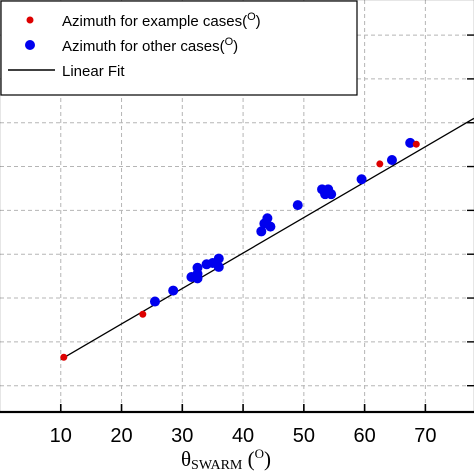  I want to click on x-tick-label: 10, so click(61, 436).